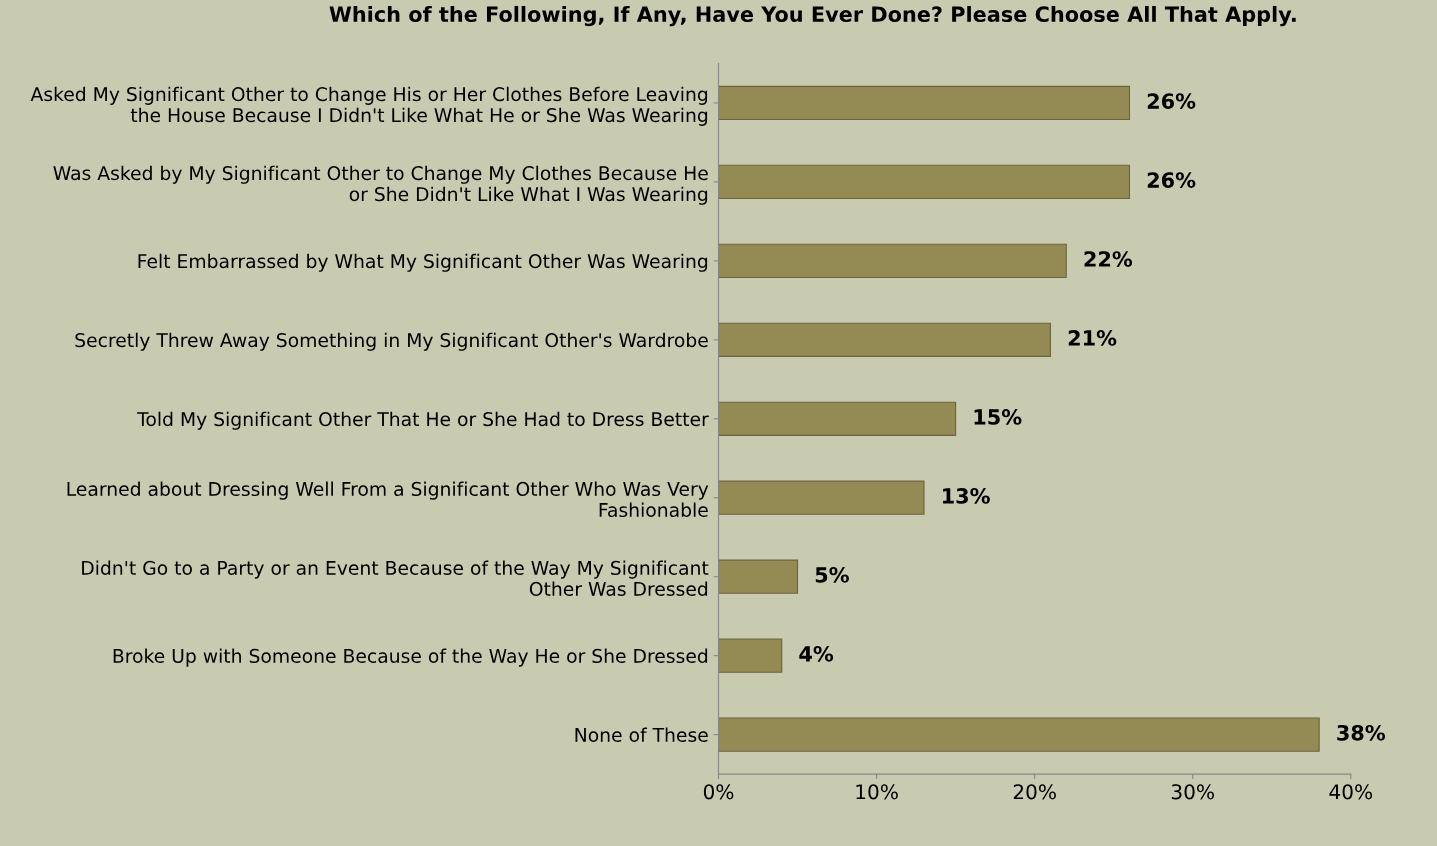 The width and height of the screenshot is (1437, 846). Describe the element at coordinates (380, 185) in the screenshot. I see `y-tick-label: Was Asked by My Significant Other to Change My Clothes Because He or She Didn't Like What I Was Wearing` at that location.